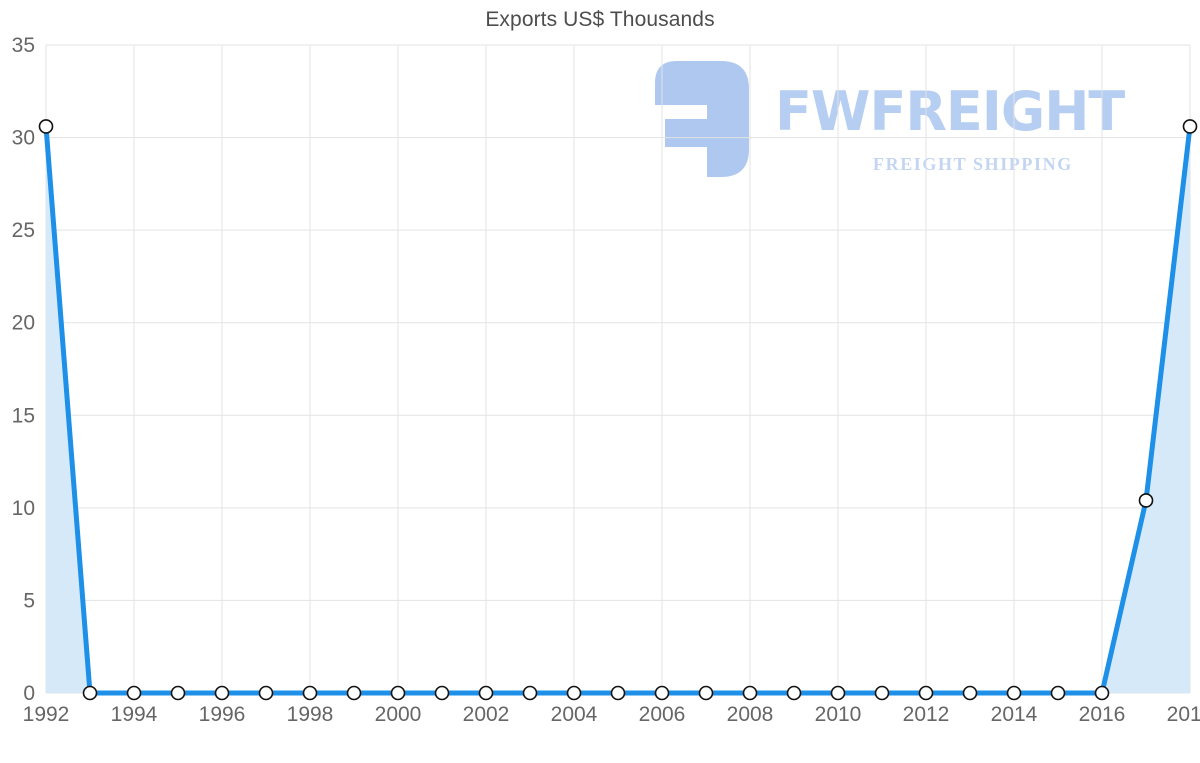 Image resolution: width=1200 pixels, height=763 pixels. Describe the element at coordinates (222, 714) in the screenshot. I see `svg-text: 1996` at that location.